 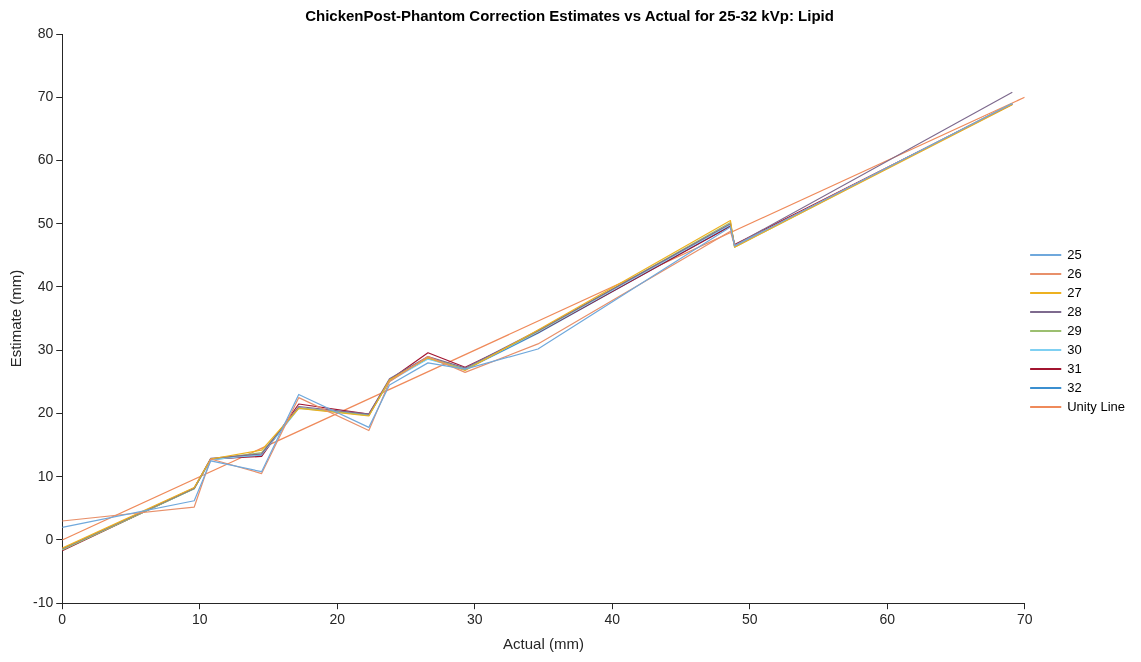 I want to click on x-tick-label: 40, so click(x=612, y=619).